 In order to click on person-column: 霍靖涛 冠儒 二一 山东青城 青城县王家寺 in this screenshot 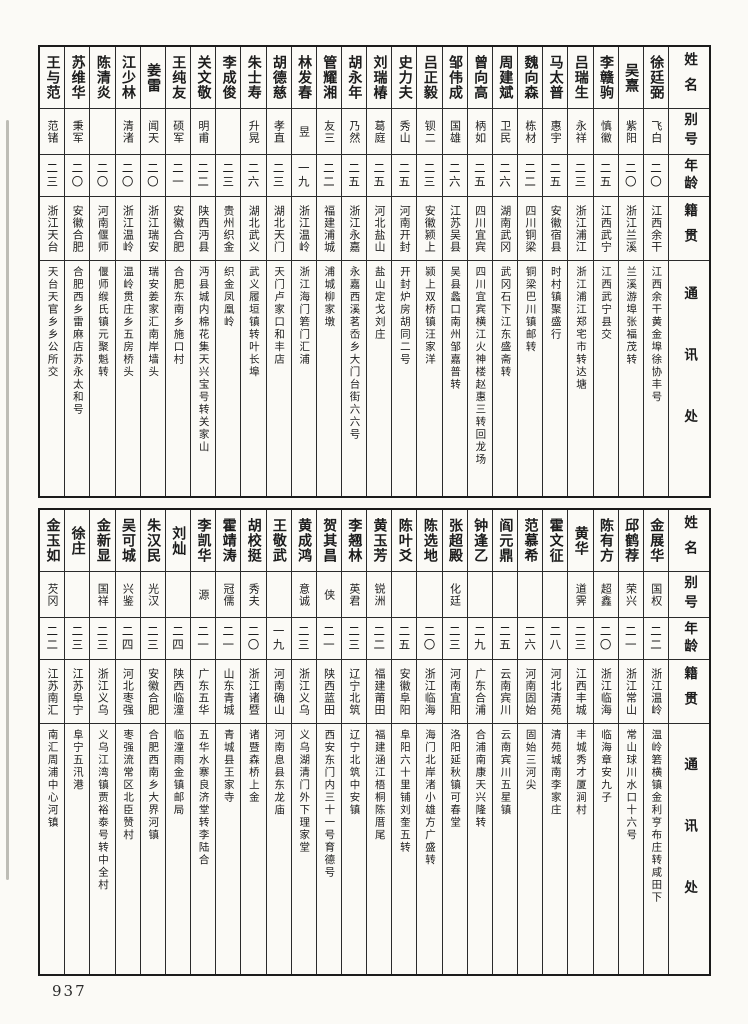, I will do `click(229, 742)`.